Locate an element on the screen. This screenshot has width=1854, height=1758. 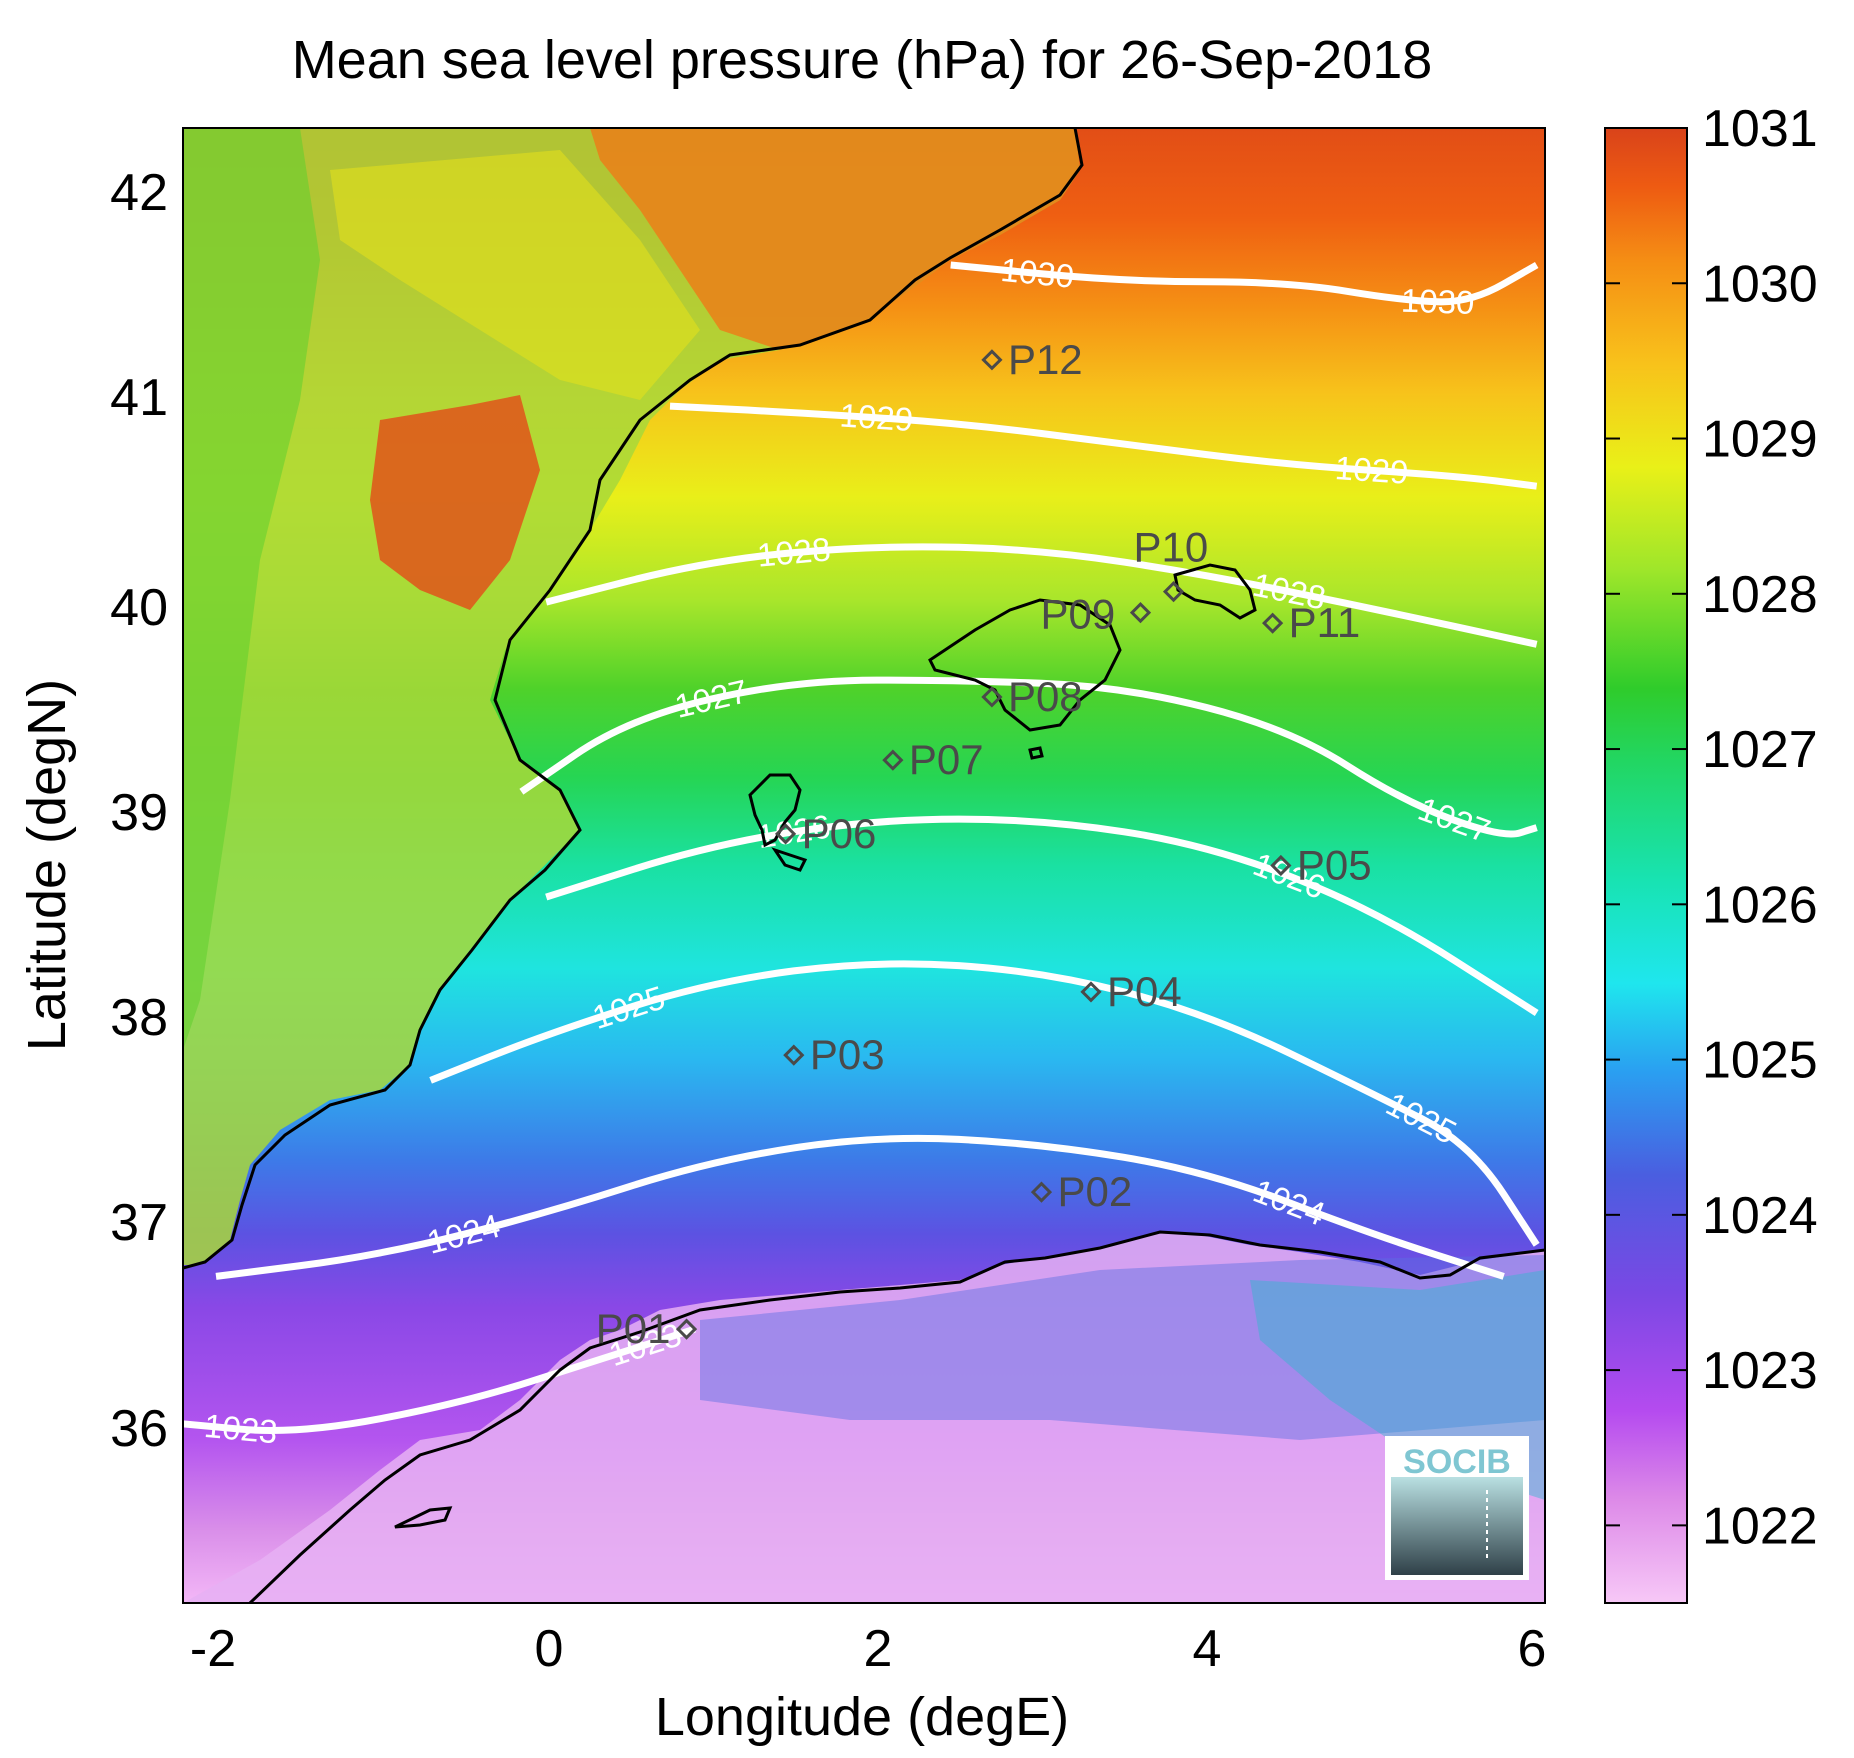
station-label-P11: P11 is located at coordinates (1325, 622).